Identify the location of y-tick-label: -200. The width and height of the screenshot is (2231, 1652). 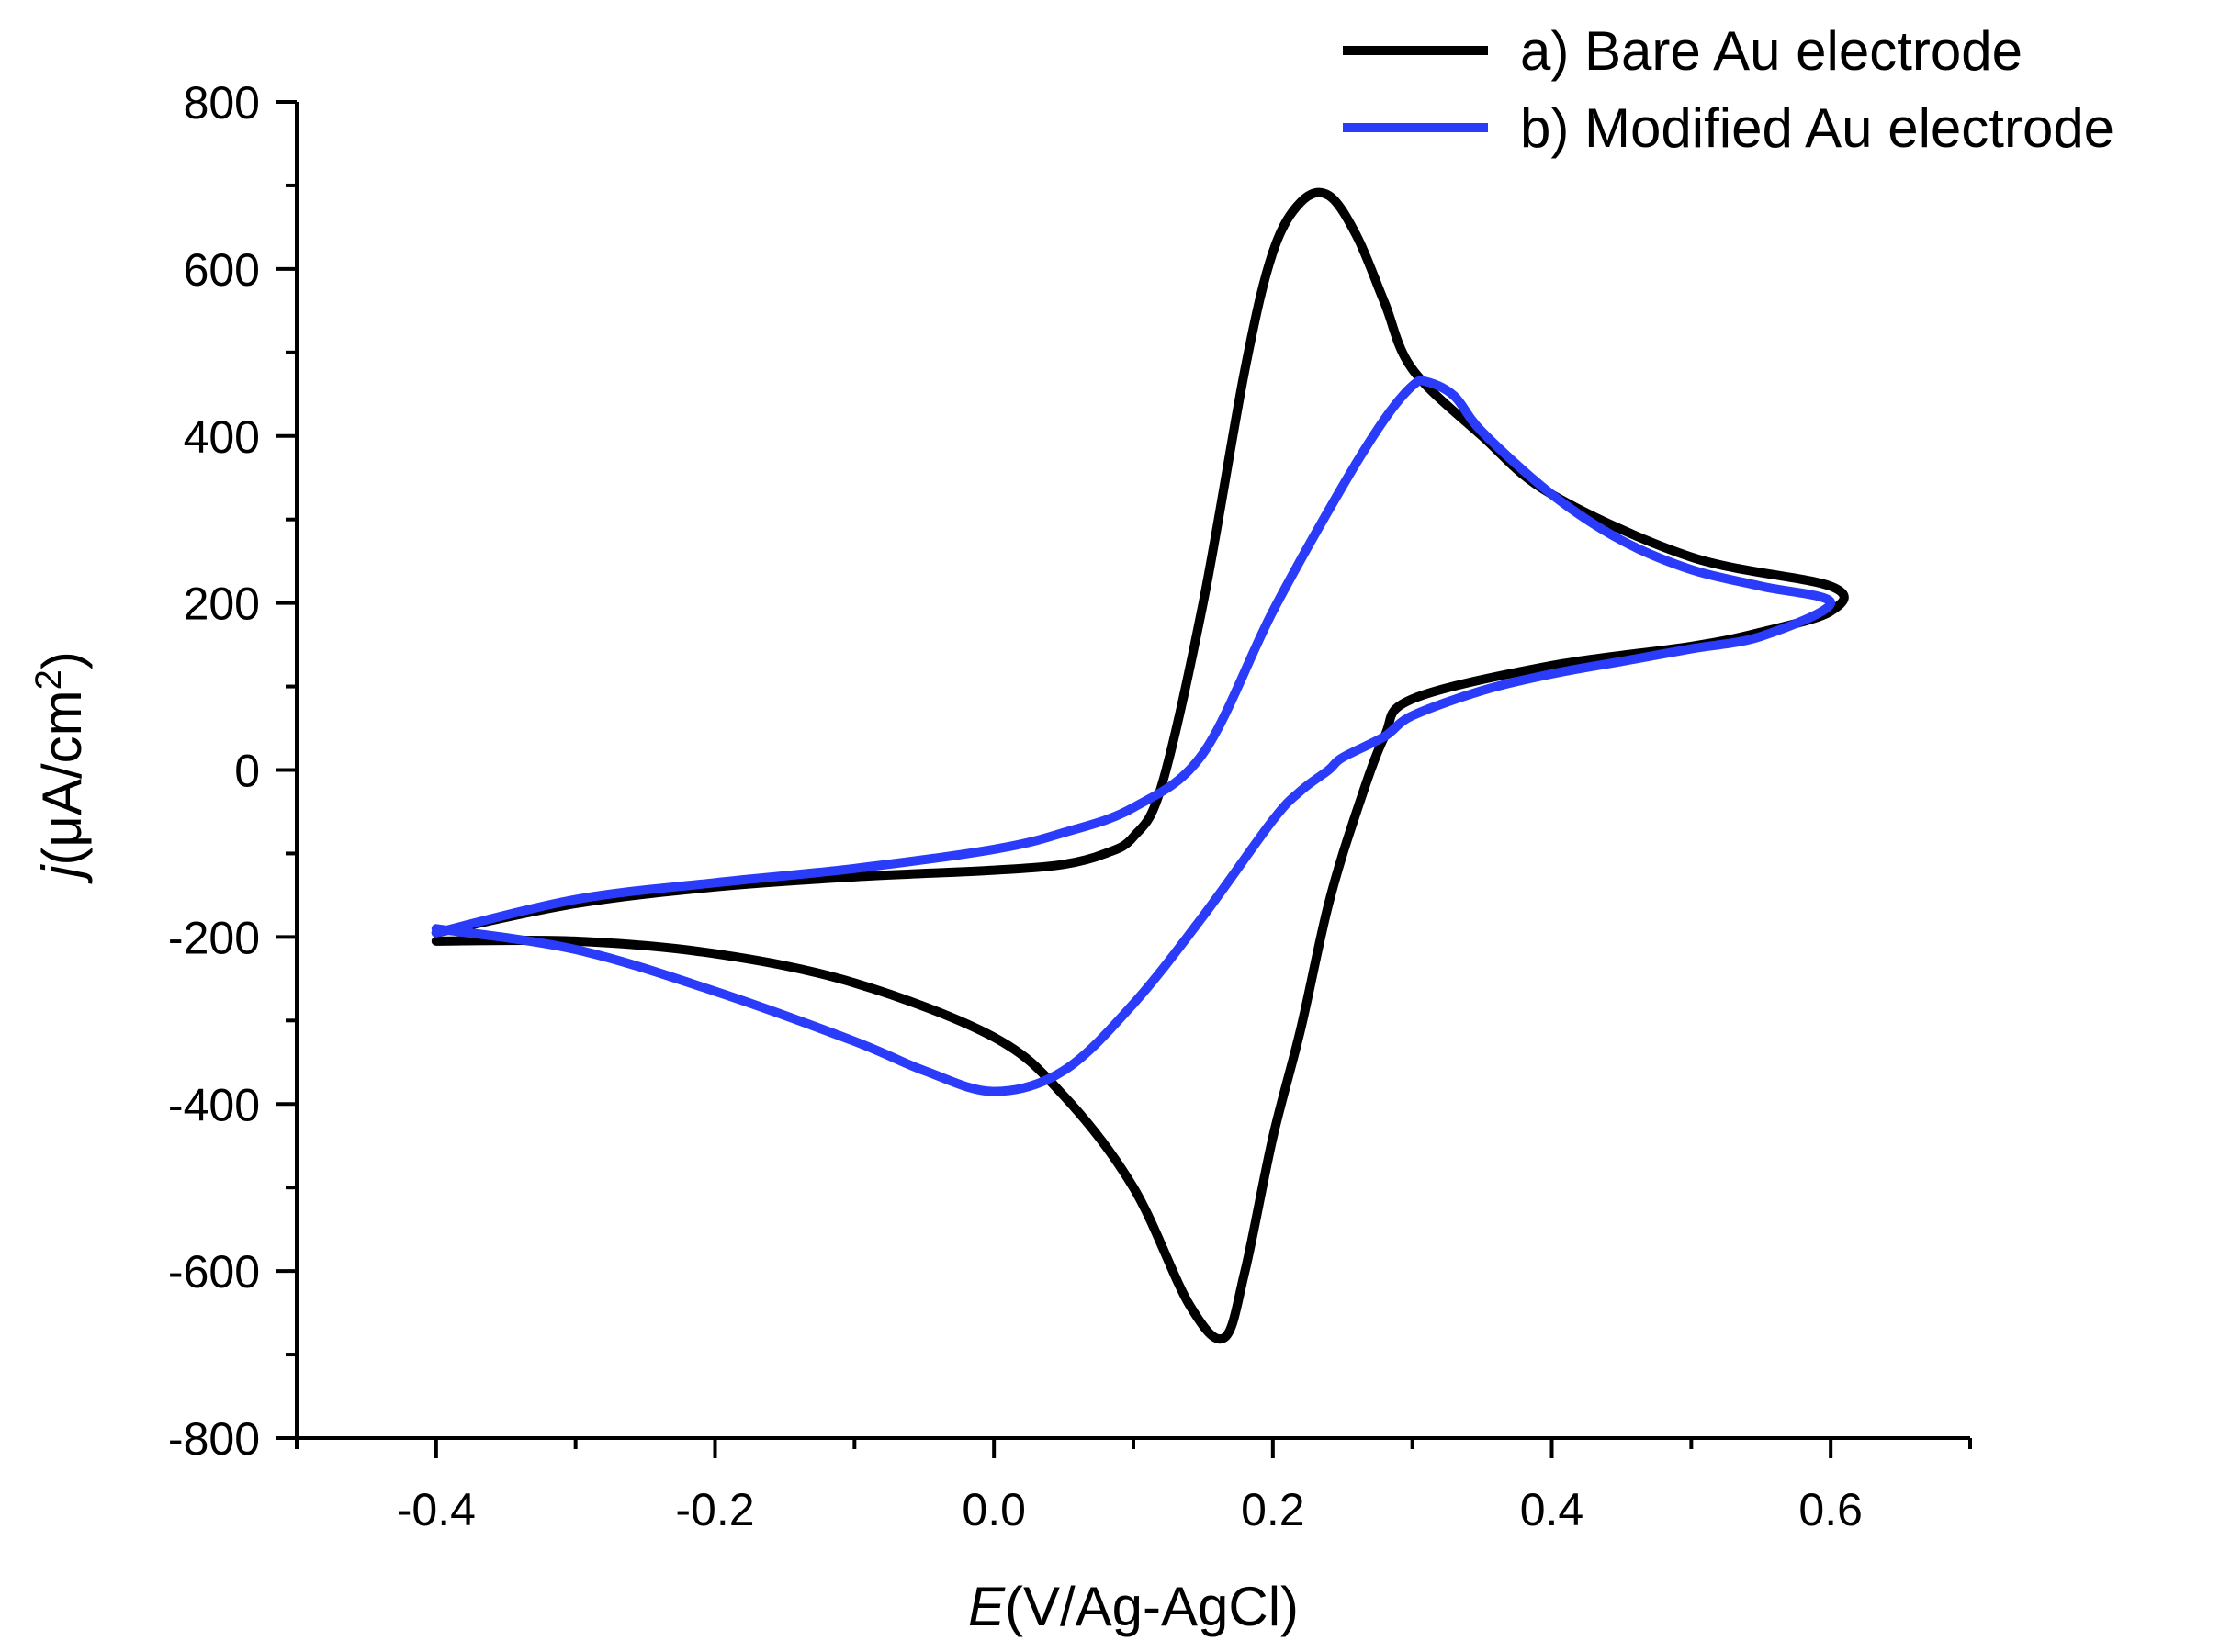
(214, 937).